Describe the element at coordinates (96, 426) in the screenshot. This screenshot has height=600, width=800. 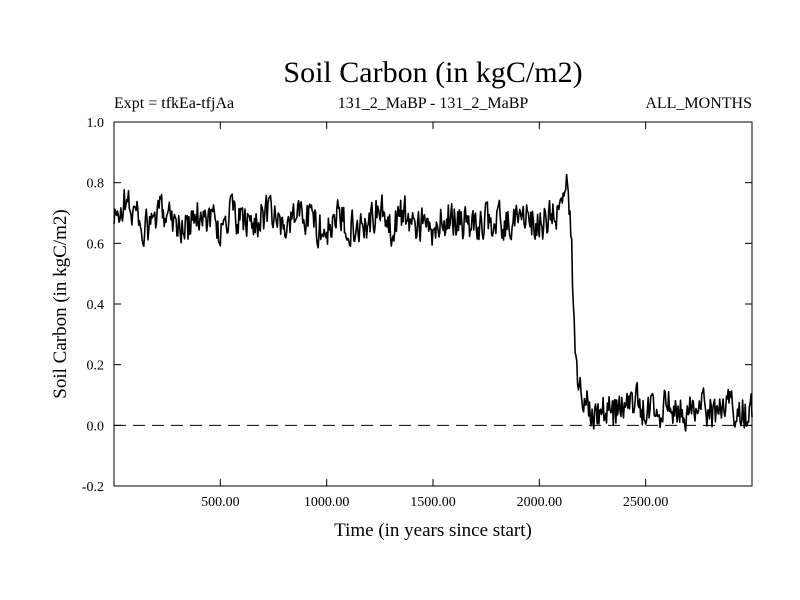
I see `y-tick-label: 0.0` at that location.